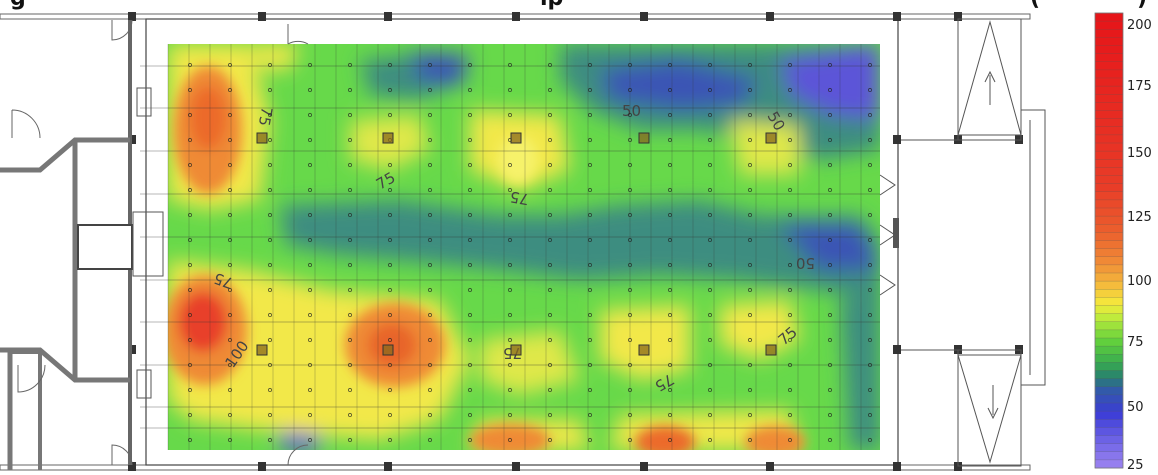 The width and height of the screenshot is (1158, 475). Describe the element at coordinates (579, 8) in the screenshot. I see `figure-title-fragments: g ip ( )` at that location.